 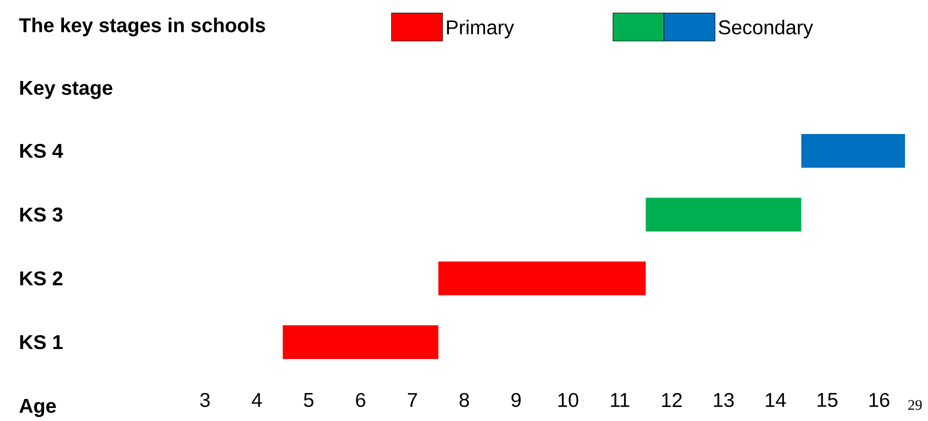 What do you see at coordinates (880, 400) in the screenshot?
I see `x-tick-label: 16` at bounding box center [880, 400].